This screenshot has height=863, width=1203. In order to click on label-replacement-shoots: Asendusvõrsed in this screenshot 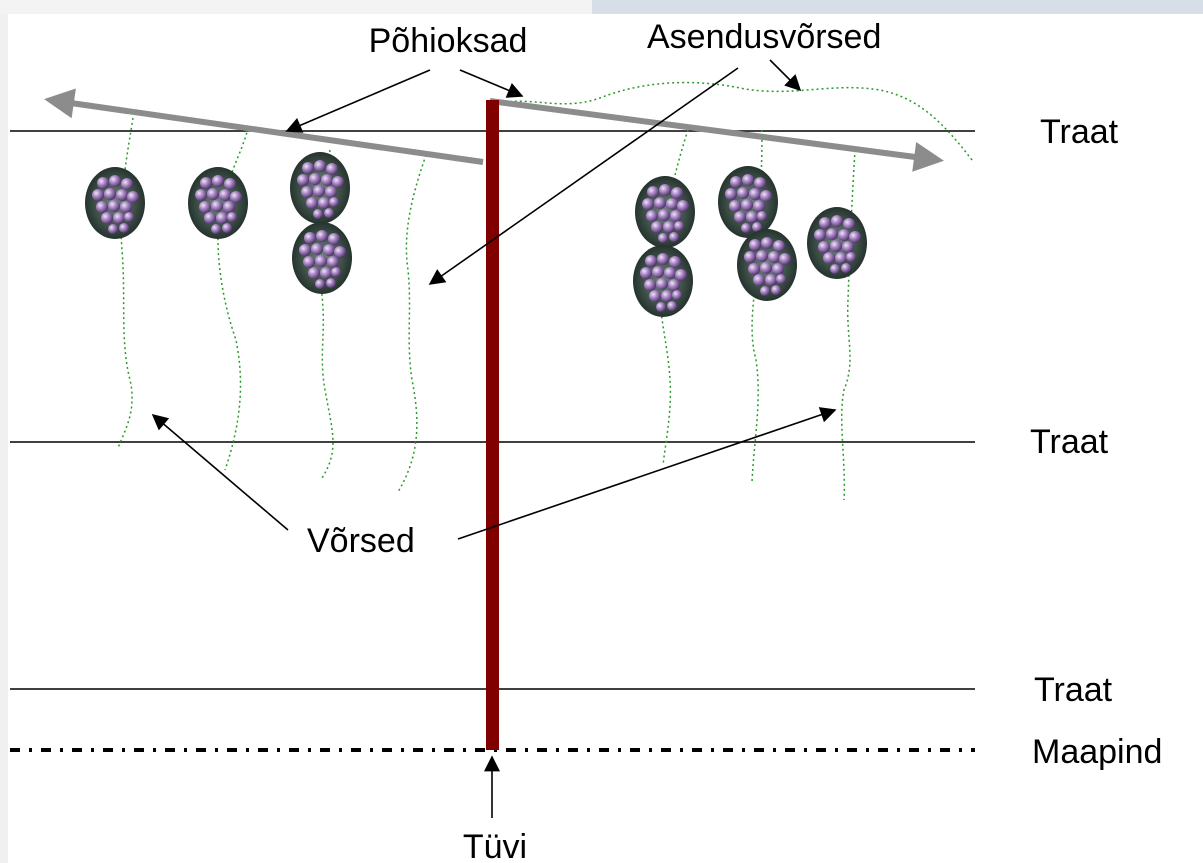, I will do `click(764, 37)`.